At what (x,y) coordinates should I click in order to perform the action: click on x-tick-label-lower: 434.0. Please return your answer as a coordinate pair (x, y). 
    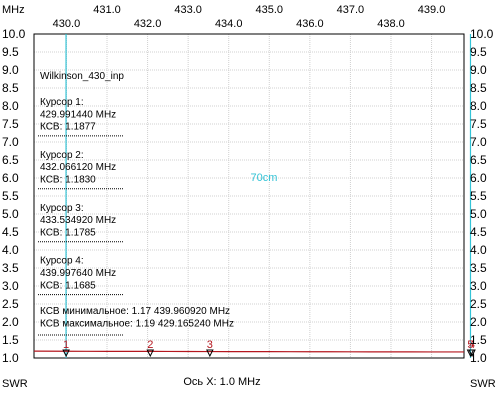
    Looking at the image, I should click on (229, 24).